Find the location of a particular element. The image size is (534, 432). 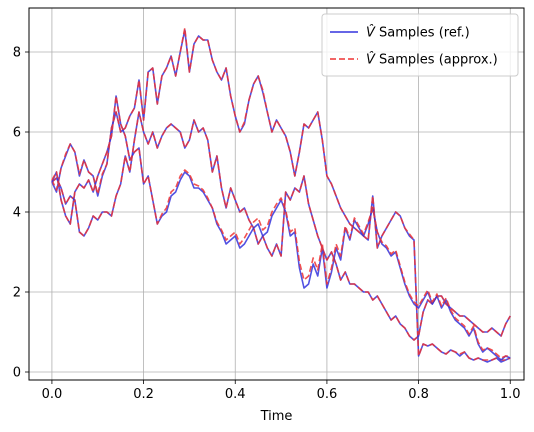

y-tick-label: 8 is located at coordinates (17, 53).